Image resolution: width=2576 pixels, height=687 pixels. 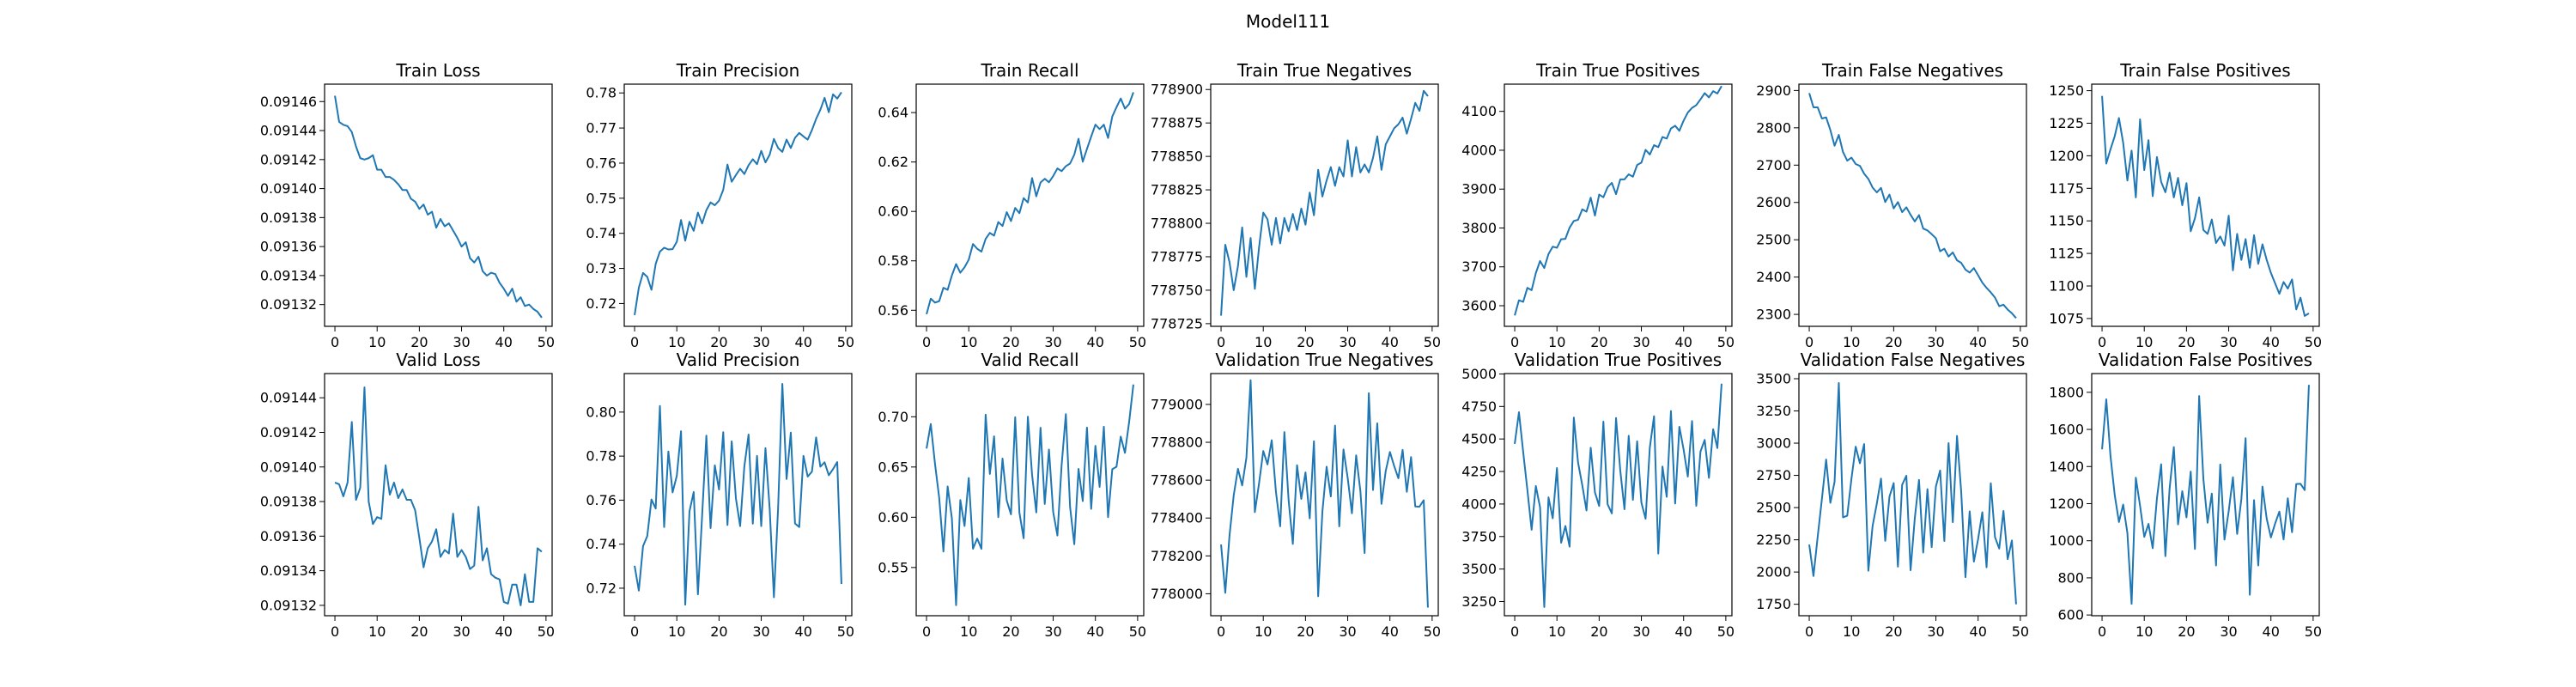 What do you see at coordinates (893, 417) in the screenshot?
I see `y-tick-label: 0.70` at bounding box center [893, 417].